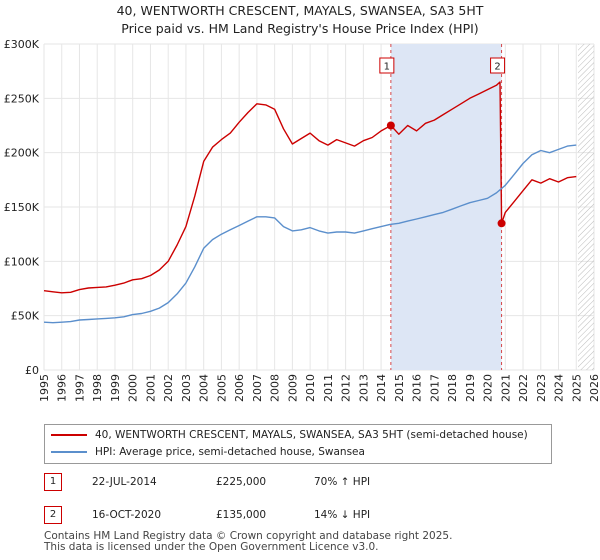 The image size is (600, 560). I want to click on y-tick-label: £200K, so click(22, 153).